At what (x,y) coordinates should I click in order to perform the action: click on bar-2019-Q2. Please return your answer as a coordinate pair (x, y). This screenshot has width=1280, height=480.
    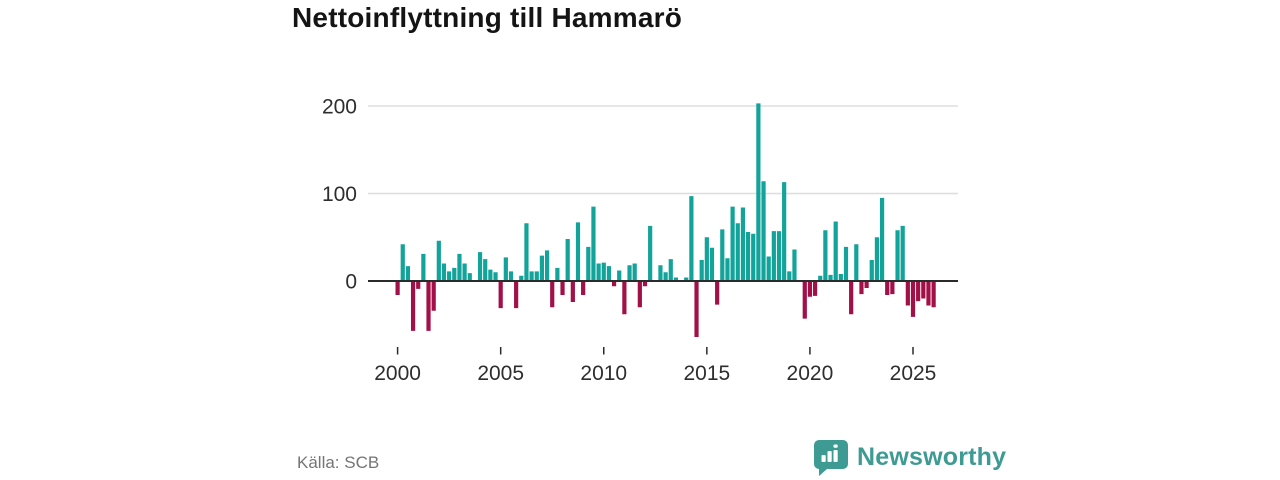
    Looking at the image, I should click on (794, 265).